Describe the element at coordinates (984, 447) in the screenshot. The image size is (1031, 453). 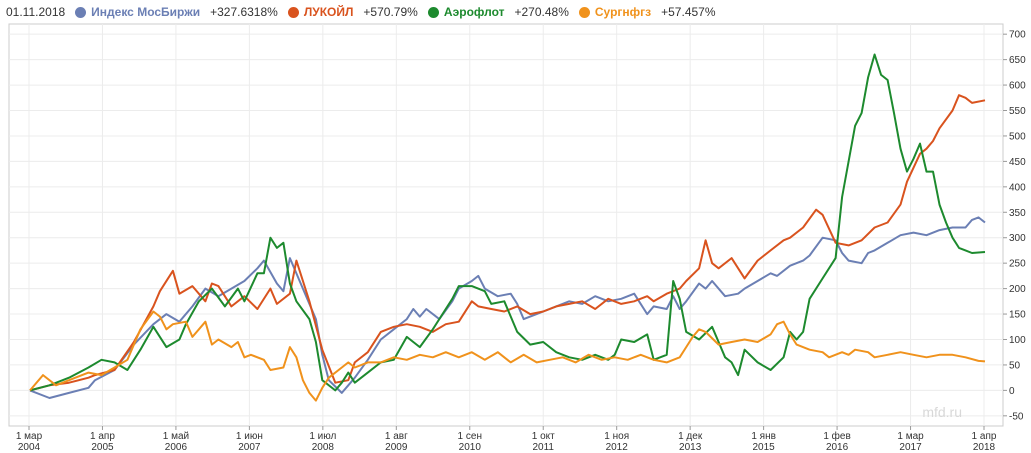
I see `x-tick-year: 2018` at that location.